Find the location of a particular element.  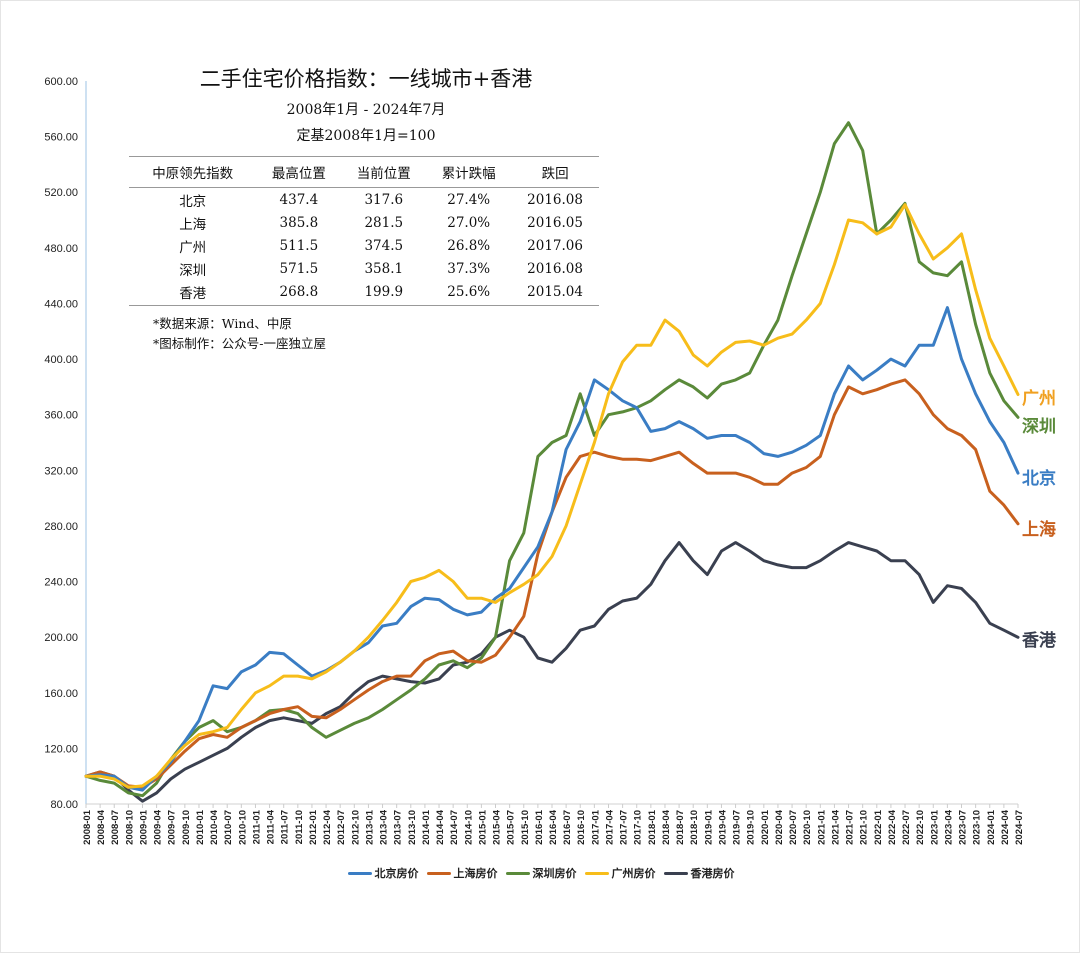

x-tick-label: 2020-07 is located at coordinates (793, 827).